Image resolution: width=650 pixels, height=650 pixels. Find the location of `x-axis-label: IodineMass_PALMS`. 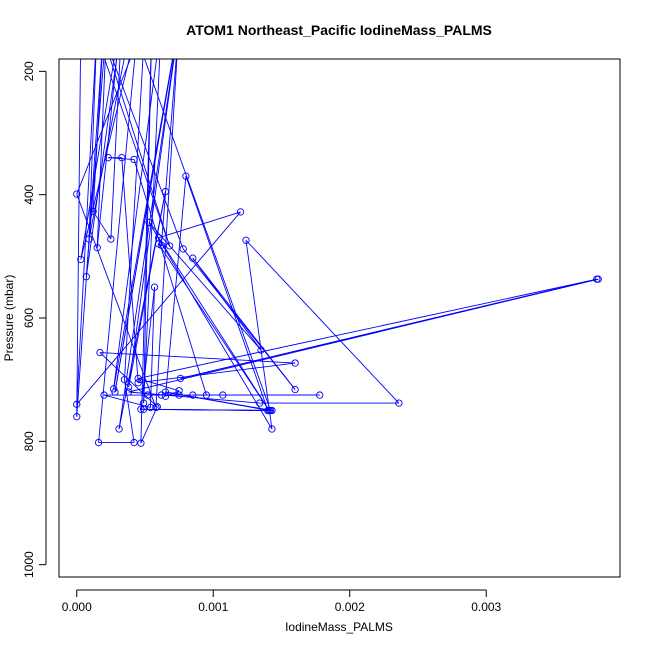

x-axis-label: IodineMass_PALMS is located at coordinates (339, 627).